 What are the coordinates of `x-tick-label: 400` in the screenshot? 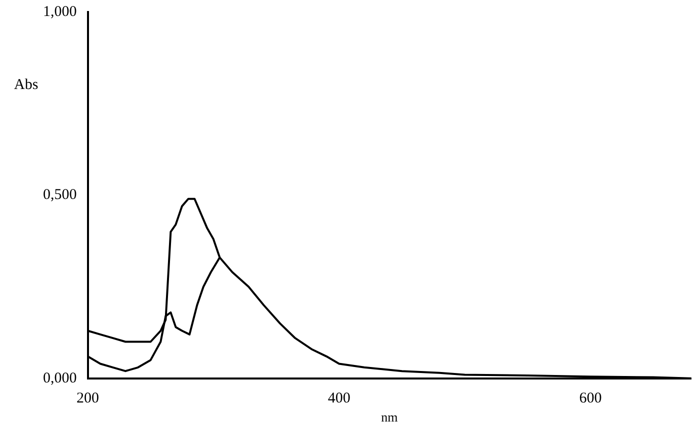 It's located at (339, 398).